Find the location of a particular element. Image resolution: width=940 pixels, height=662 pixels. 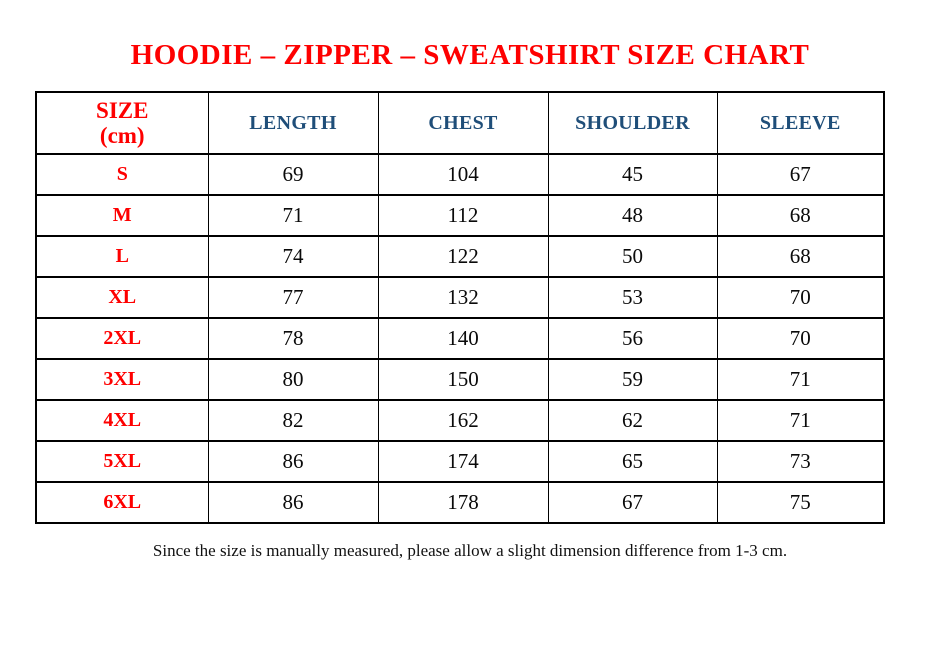

measurement-value: 45 is located at coordinates (632, 175).